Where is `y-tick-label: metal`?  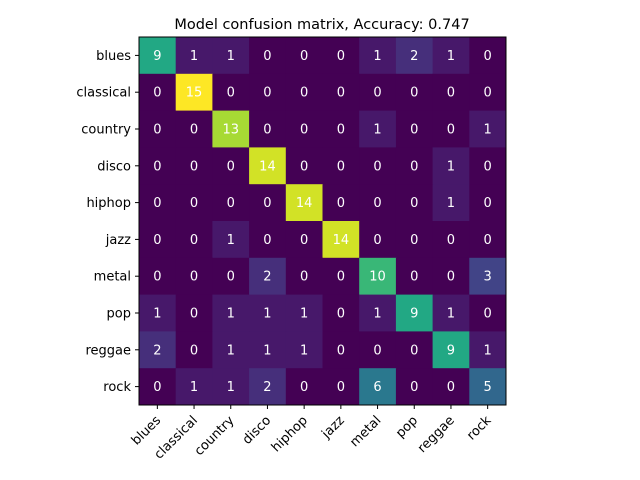
y-tick-label: metal is located at coordinates (112, 277).